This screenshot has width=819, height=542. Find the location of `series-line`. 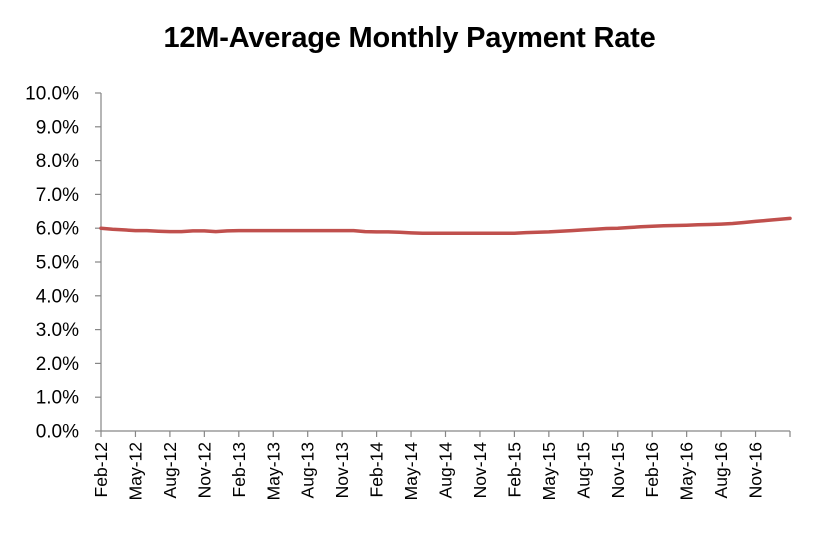

series-line is located at coordinates (445, 226).